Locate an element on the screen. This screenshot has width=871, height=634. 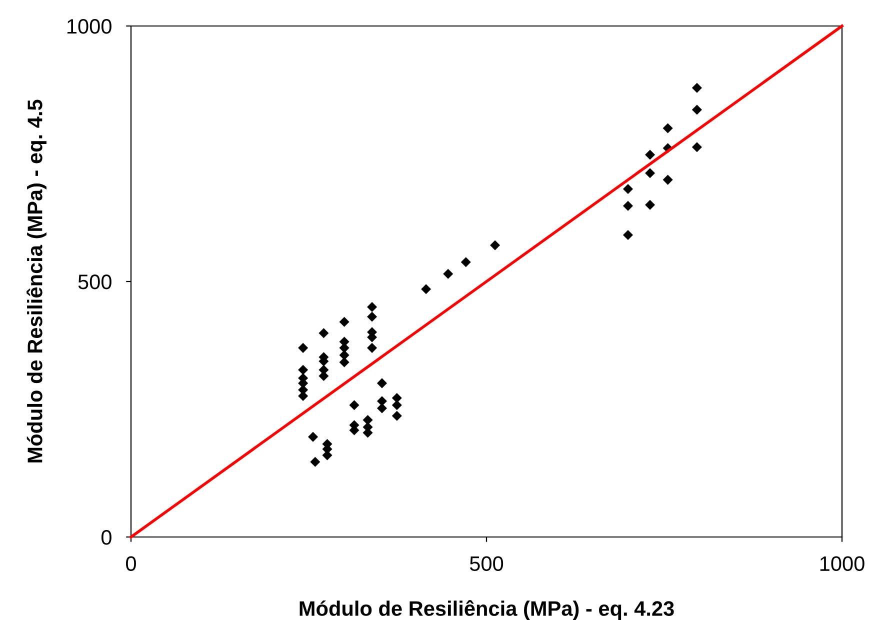
x-axis-title: Módulo de Resiliência (MPa) - eq. 4.23 is located at coordinates (487, 610).